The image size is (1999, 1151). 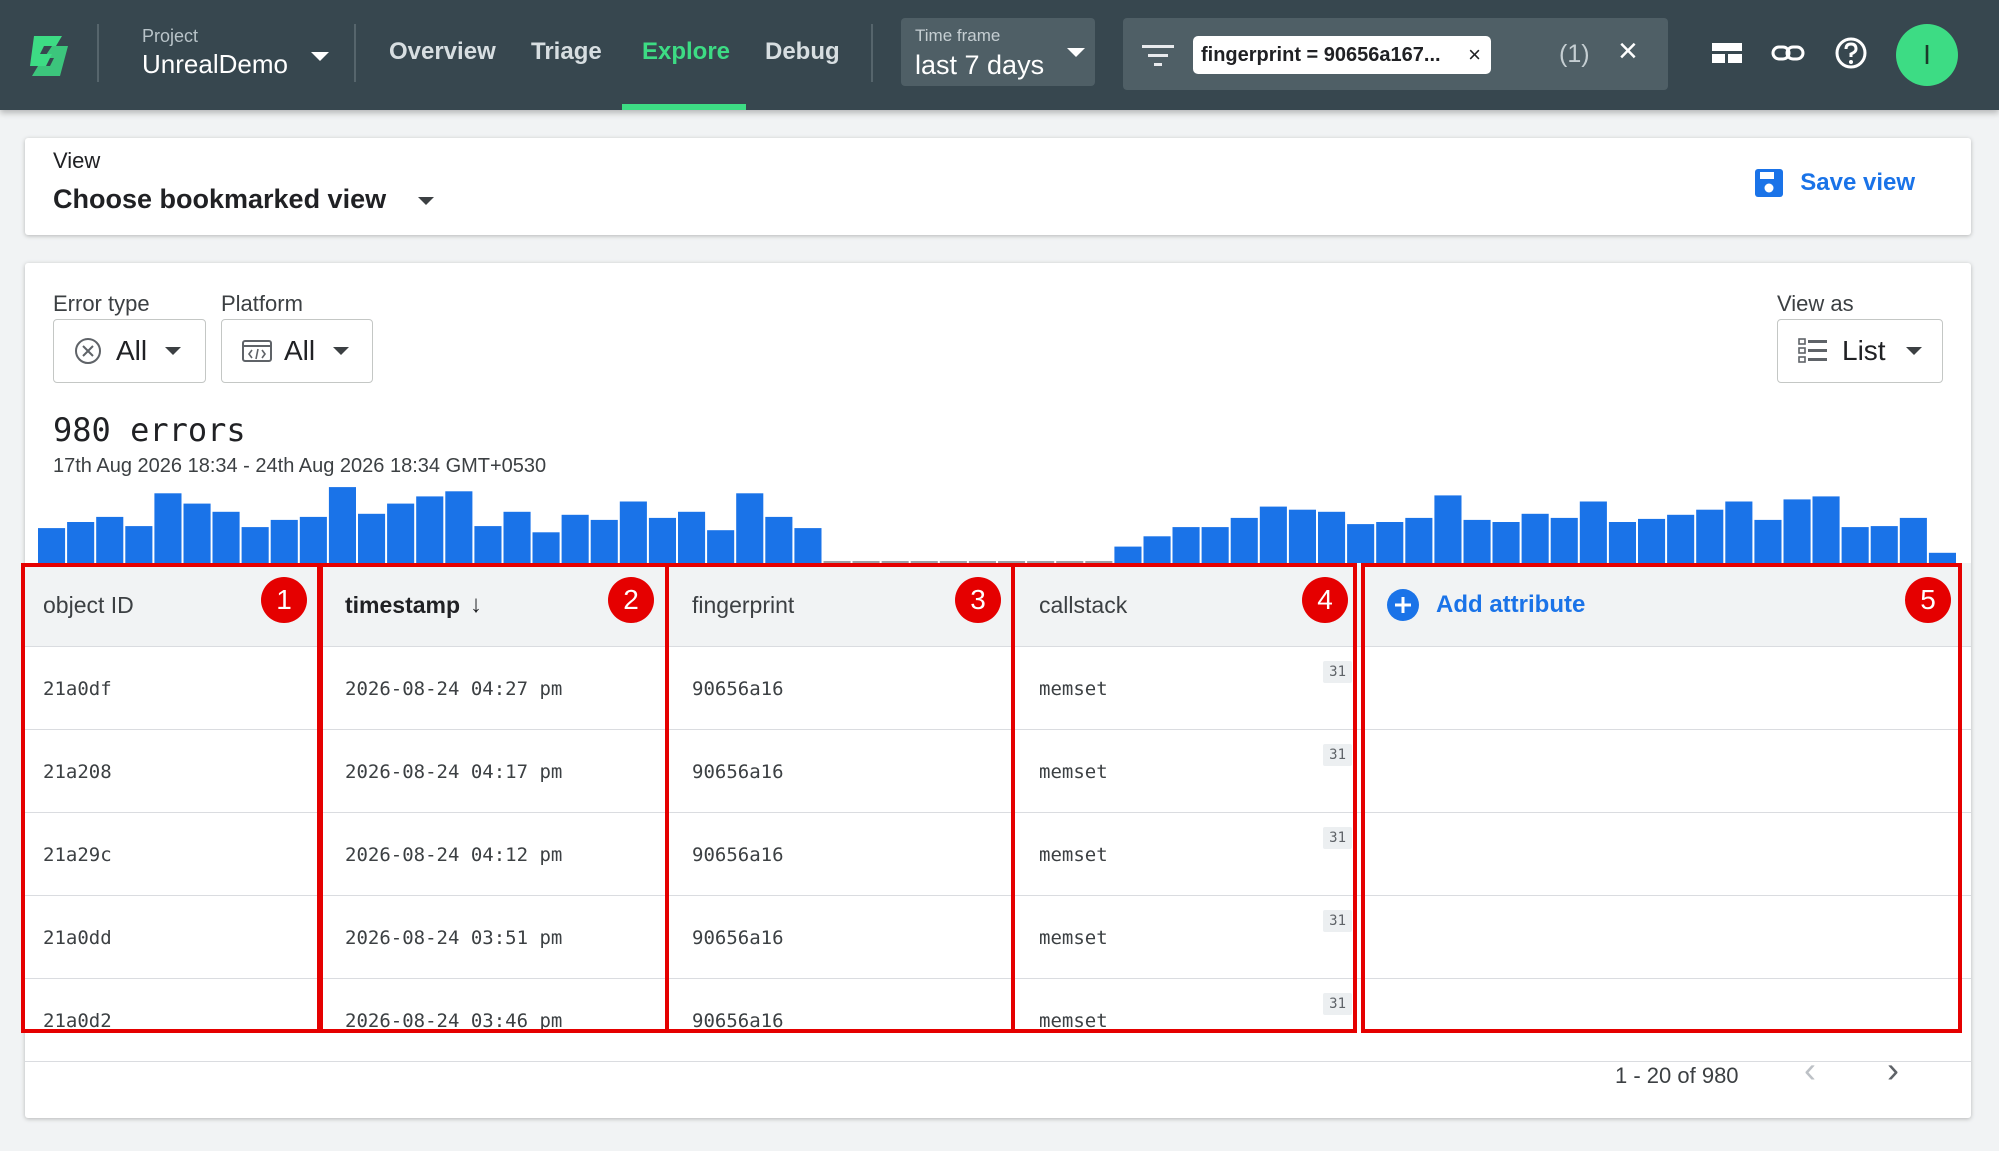 What do you see at coordinates (500, 937) in the screenshot?
I see `cell-ts: 2026-08-24 03:51 pm` at bounding box center [500, 937].